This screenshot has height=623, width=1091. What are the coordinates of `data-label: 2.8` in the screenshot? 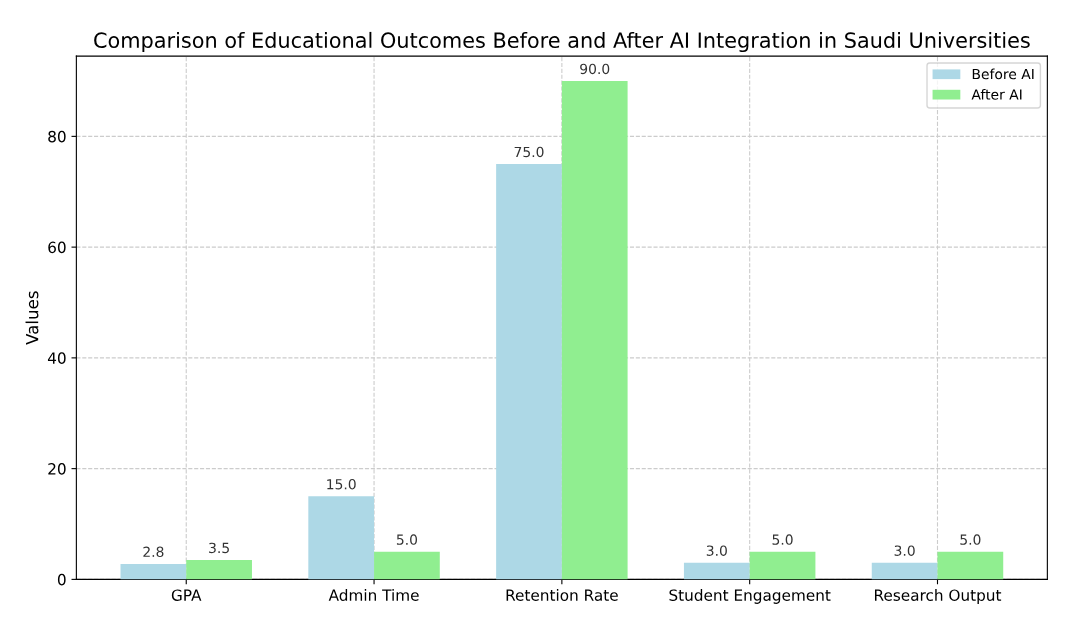 It's located at (153, 552).